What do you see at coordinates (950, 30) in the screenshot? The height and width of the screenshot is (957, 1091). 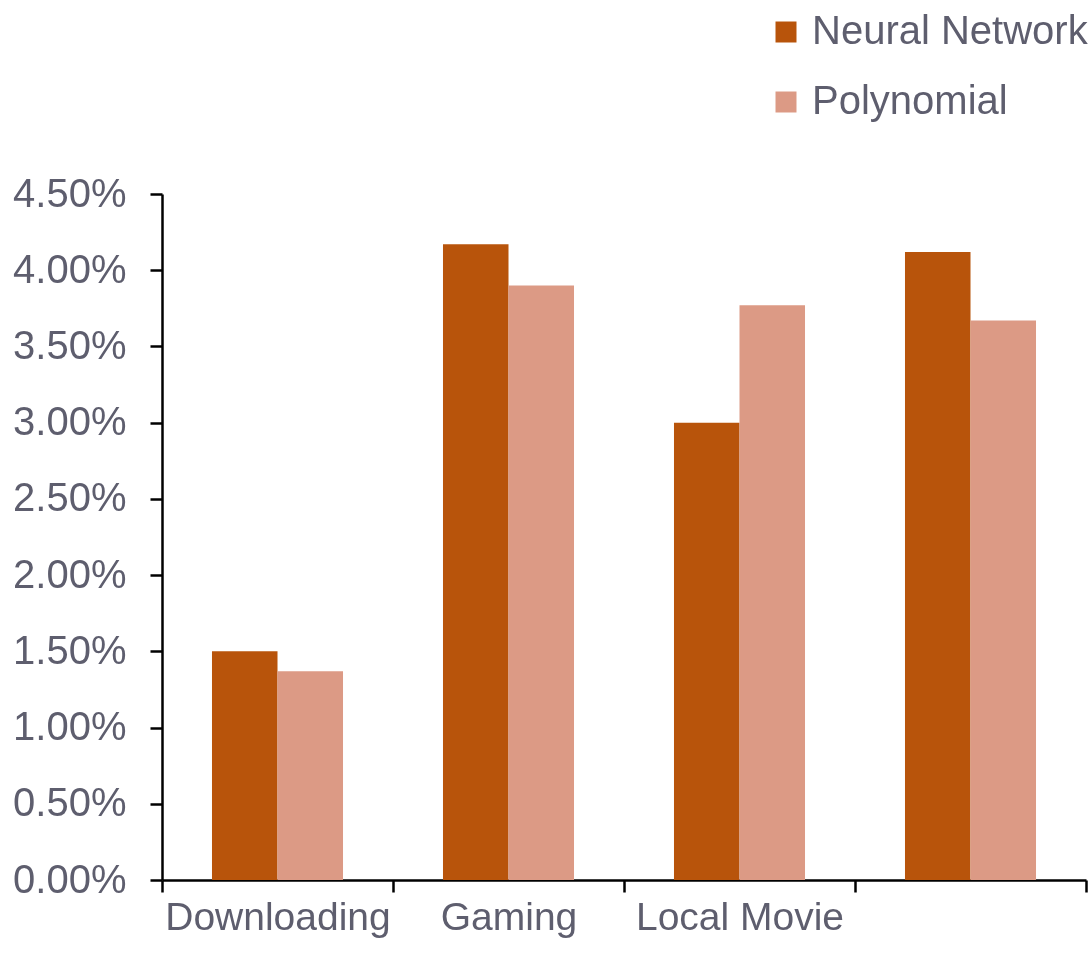 I see `legend-label: Neural Network` at bounding box center [950, 30].